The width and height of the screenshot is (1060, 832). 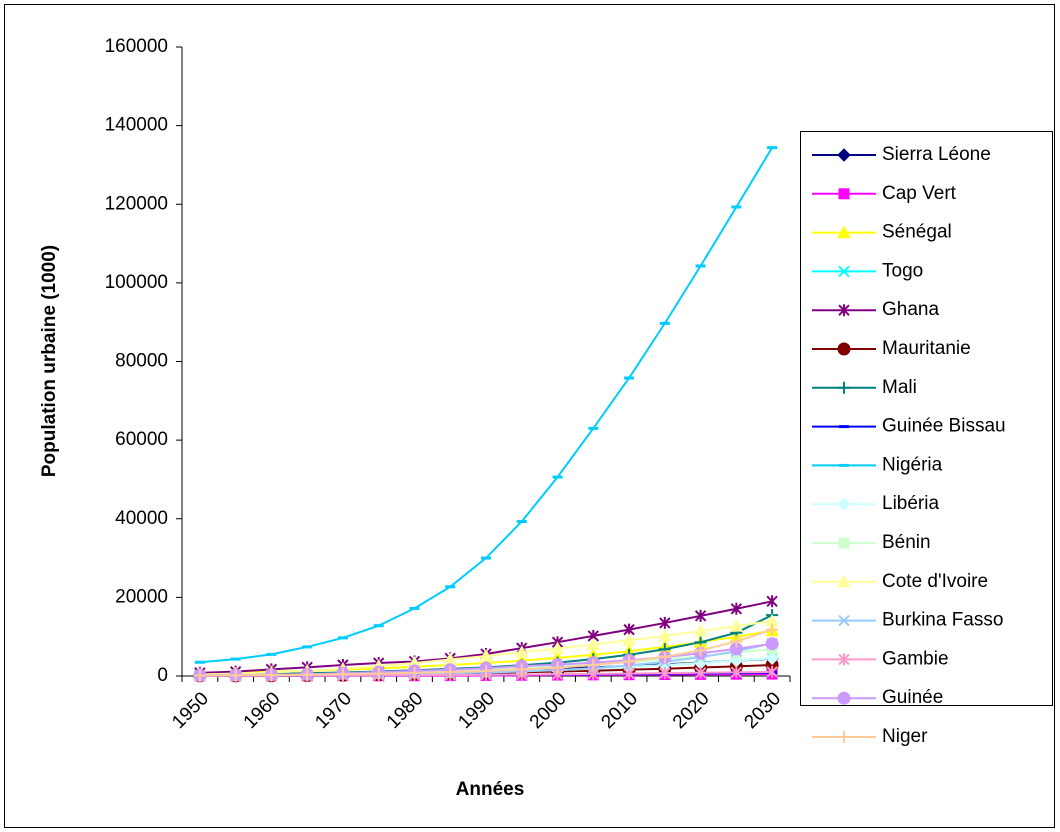 I want to click on y-tick-label: 100000, so click(x=136, y=282).